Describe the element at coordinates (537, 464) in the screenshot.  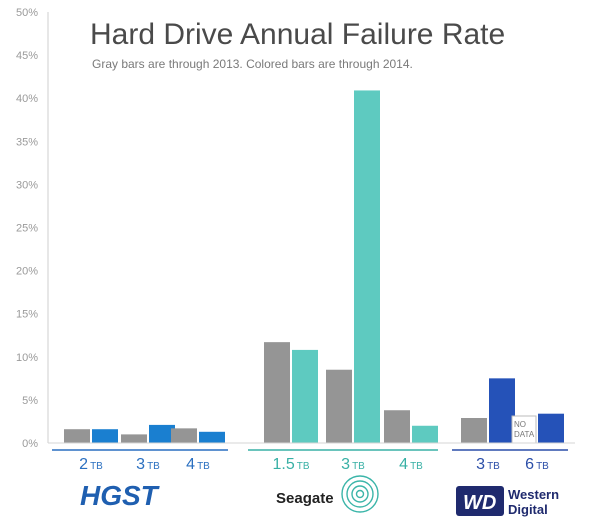
I see `x-tick-label: 6 TB` at that location.